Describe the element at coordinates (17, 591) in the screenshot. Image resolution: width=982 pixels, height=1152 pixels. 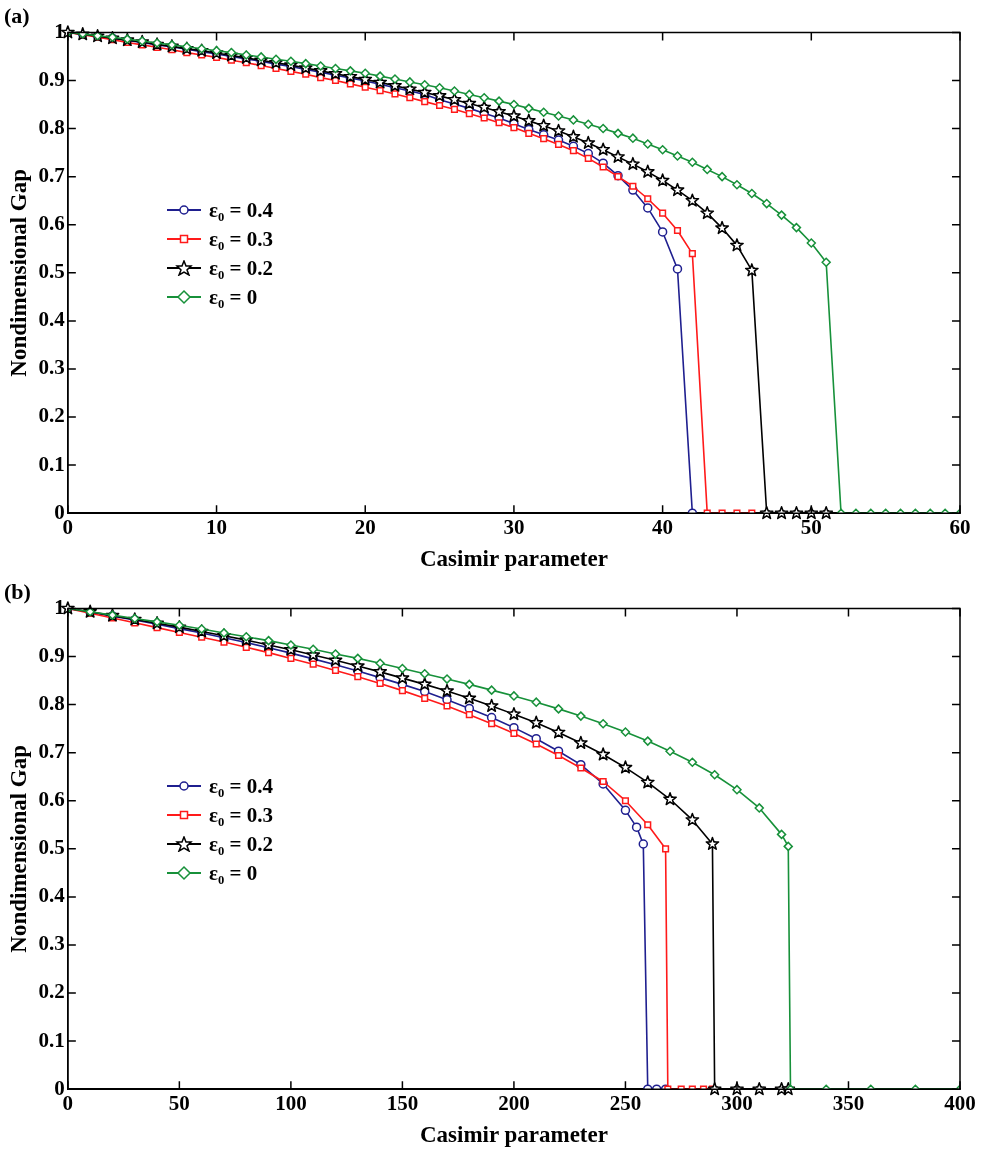
I see `chart-title: (b)` at that location.